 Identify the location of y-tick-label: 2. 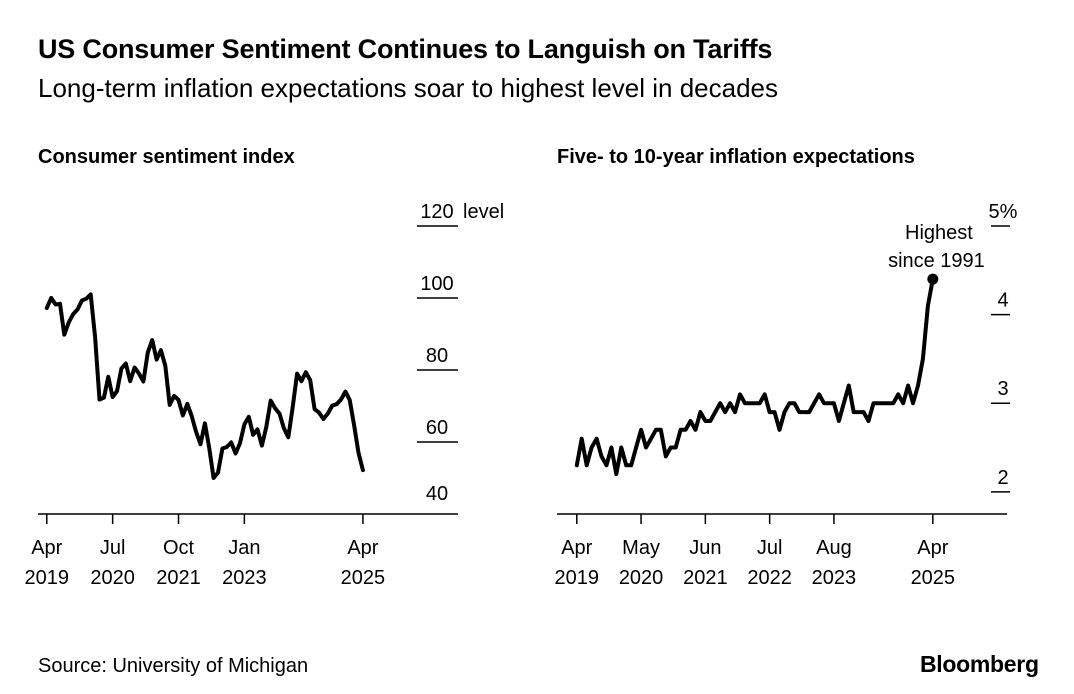
(1002, 478).